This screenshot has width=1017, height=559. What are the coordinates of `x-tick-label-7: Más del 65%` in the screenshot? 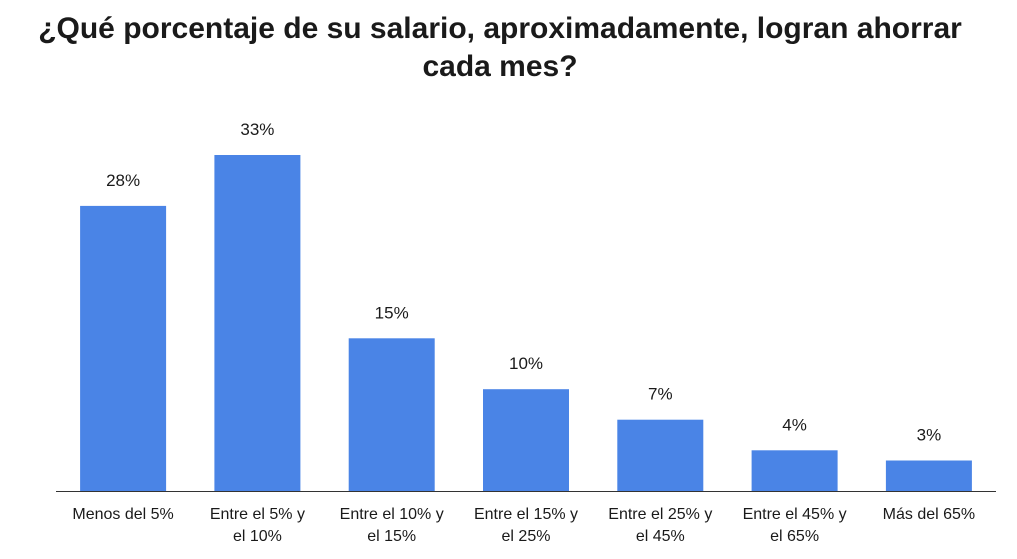 It's located at (929, 514).